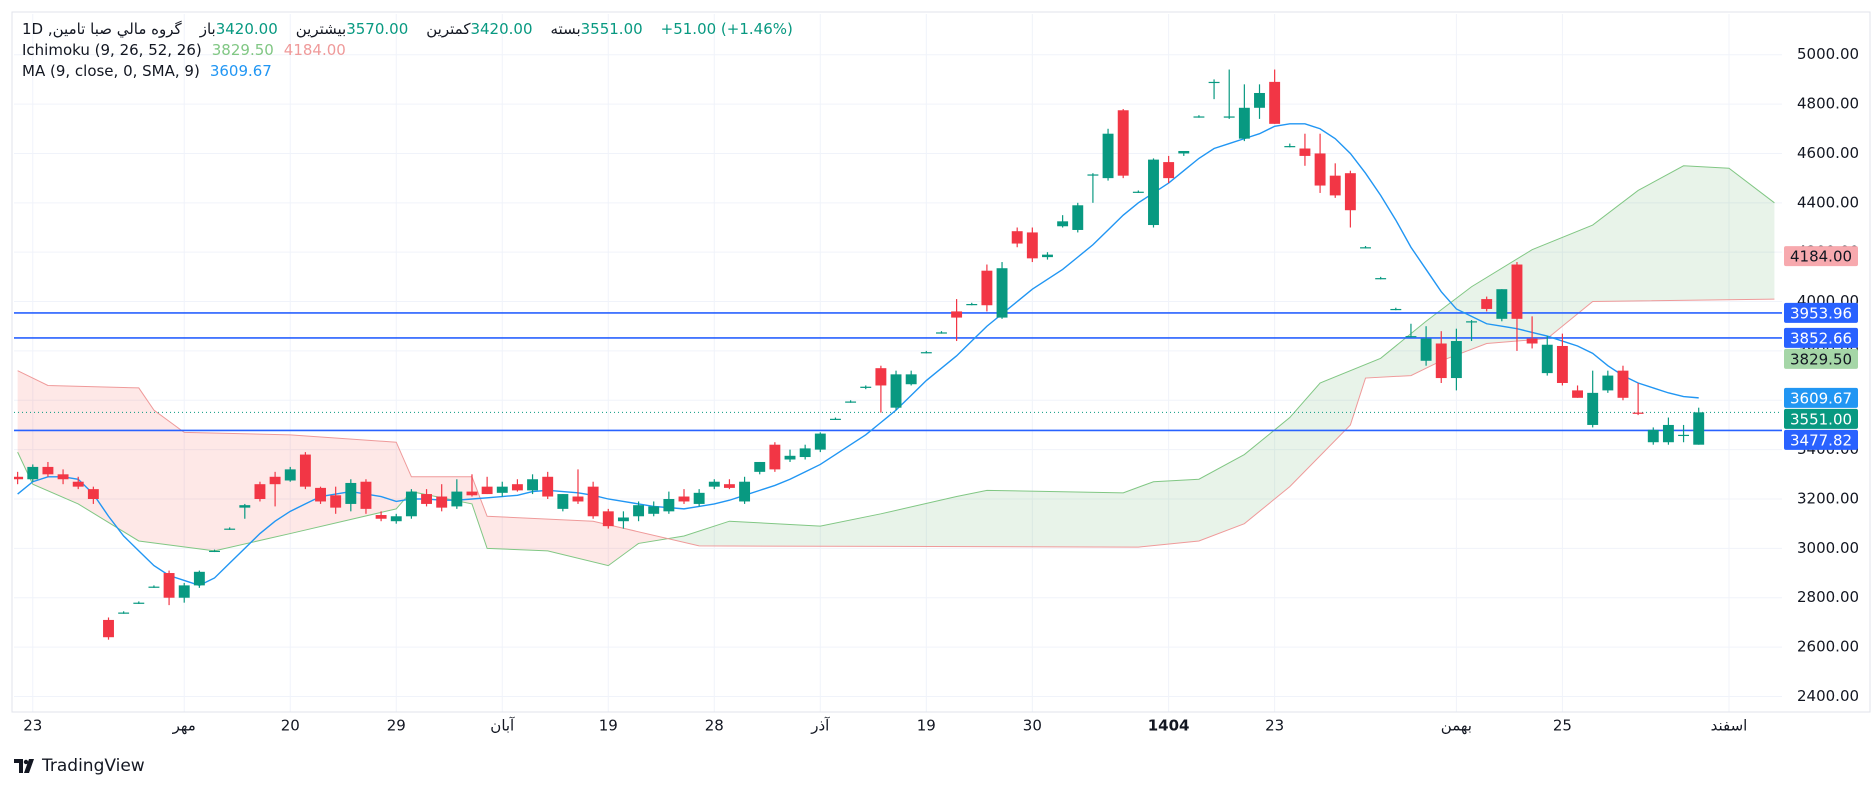  I want to click on price-label: 3852.66, so click(1821, 338).